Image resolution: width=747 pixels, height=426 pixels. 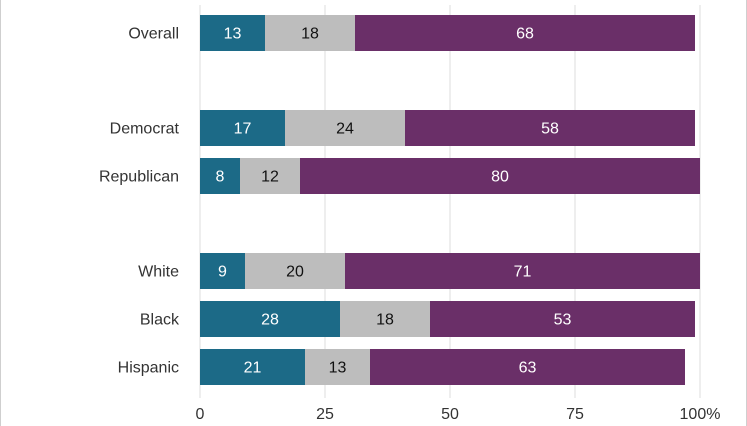 I want to click on category-label-black: Black, so click(x=160, y=320).